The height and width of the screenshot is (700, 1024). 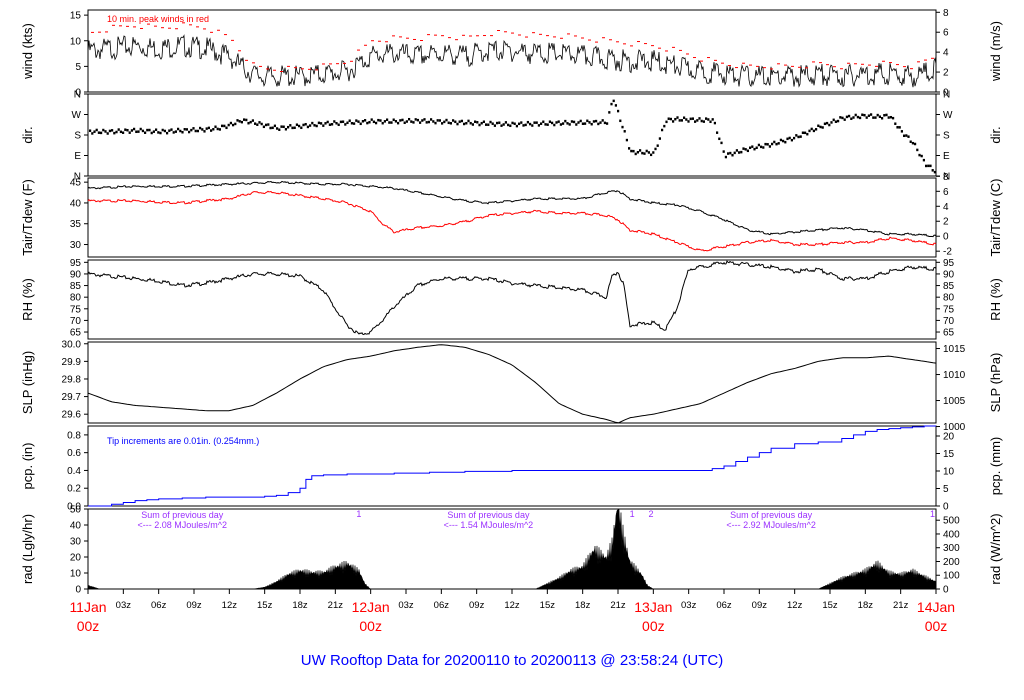 I want to click on tick-label-right-rad: 300, so click(x=951, y=548).